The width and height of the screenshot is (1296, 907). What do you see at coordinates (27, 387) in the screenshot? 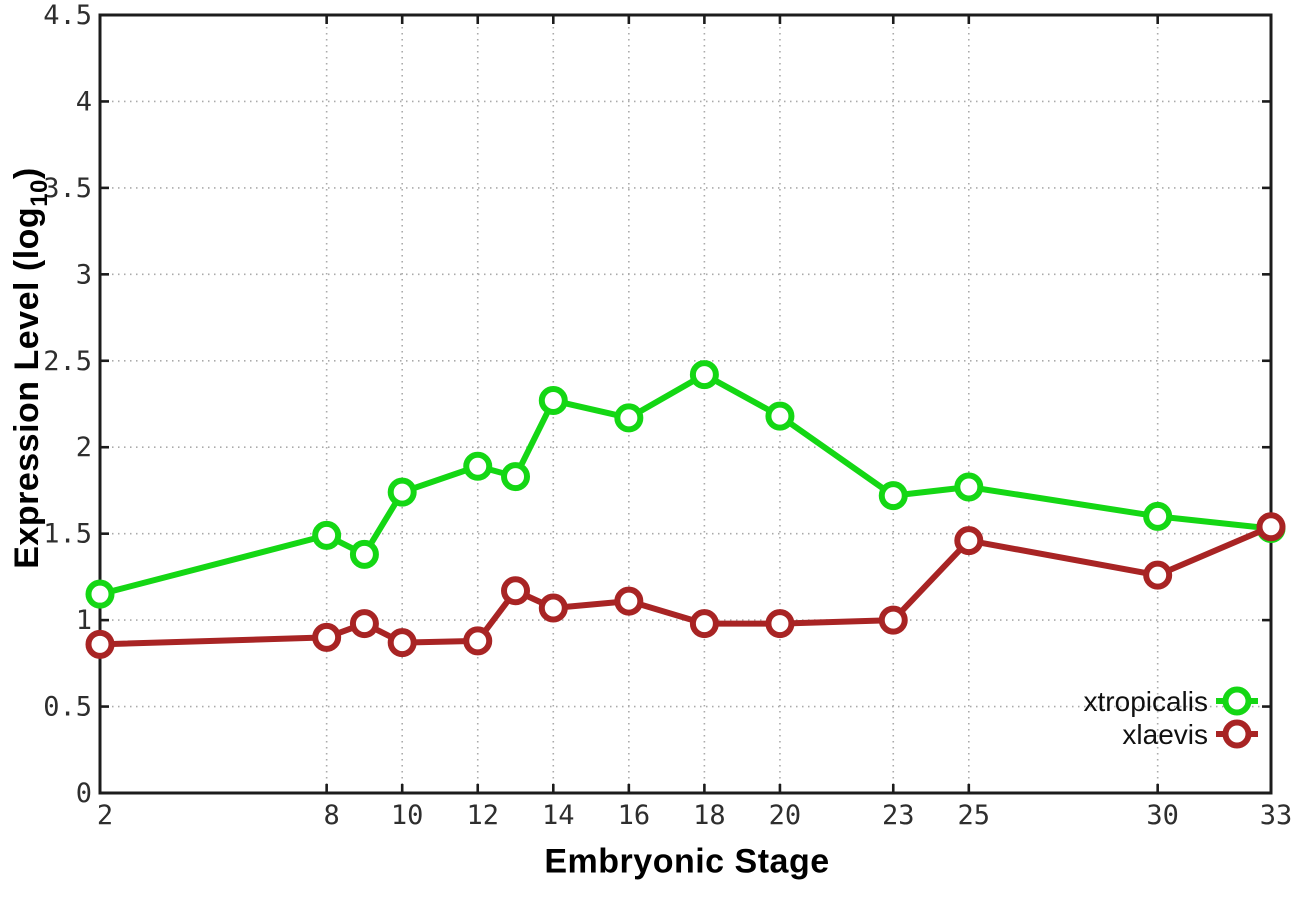
I see `y-axis-title-text: Expression Level (log` at bounding box center [27, 387].